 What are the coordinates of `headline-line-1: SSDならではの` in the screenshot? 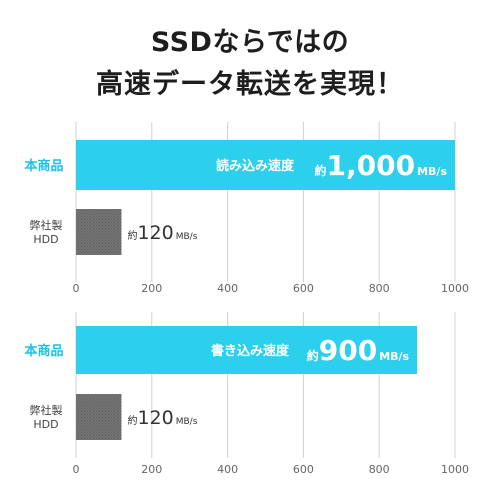 It's located at (250, 42).